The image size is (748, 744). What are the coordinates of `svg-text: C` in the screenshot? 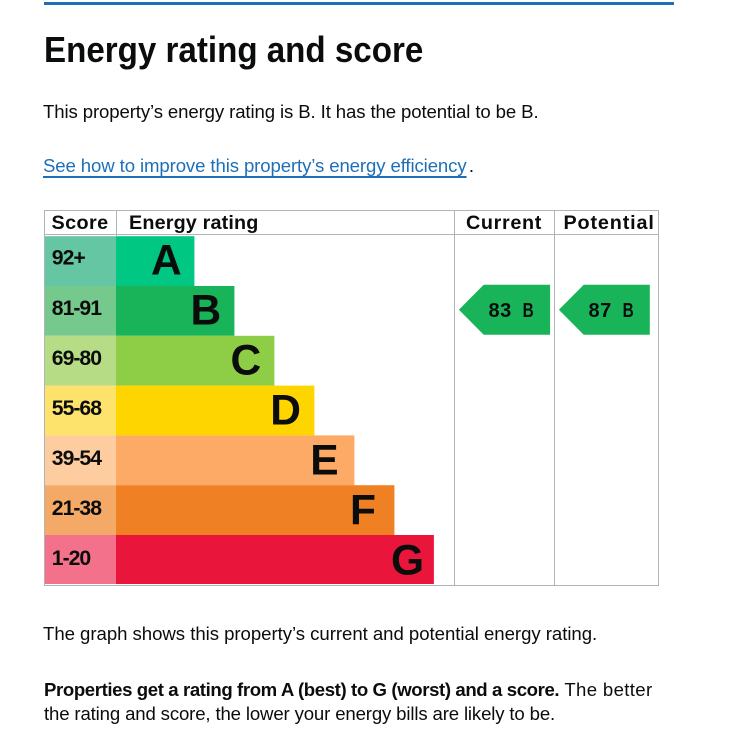 It's located at (246, 360).